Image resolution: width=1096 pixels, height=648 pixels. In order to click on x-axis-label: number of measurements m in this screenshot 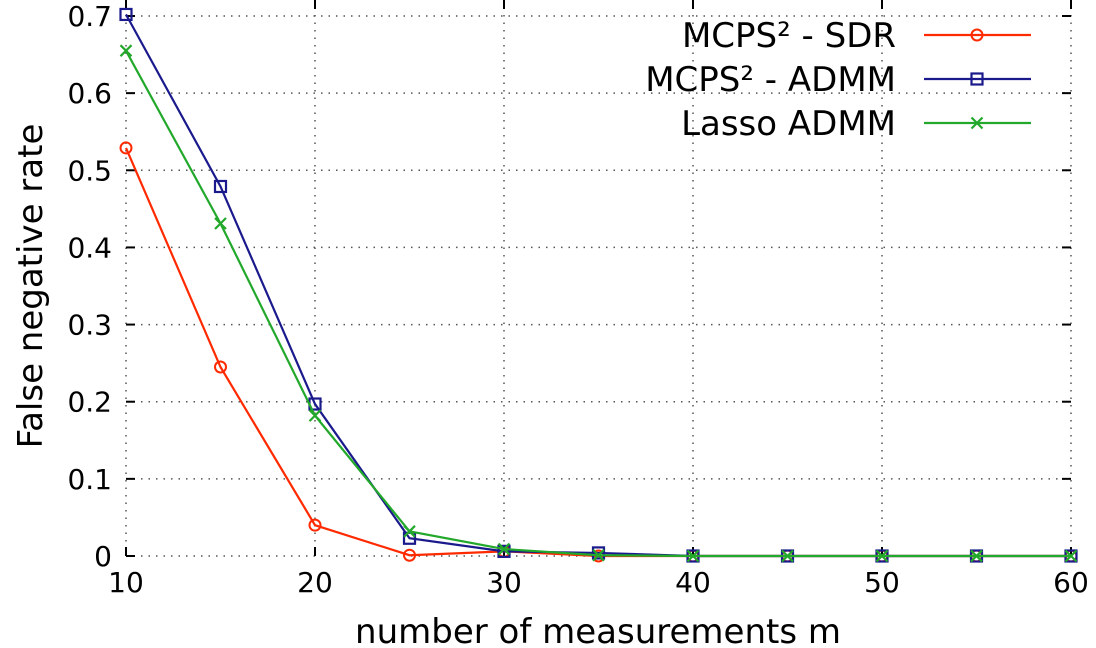, I will do `click(598, 630)`.